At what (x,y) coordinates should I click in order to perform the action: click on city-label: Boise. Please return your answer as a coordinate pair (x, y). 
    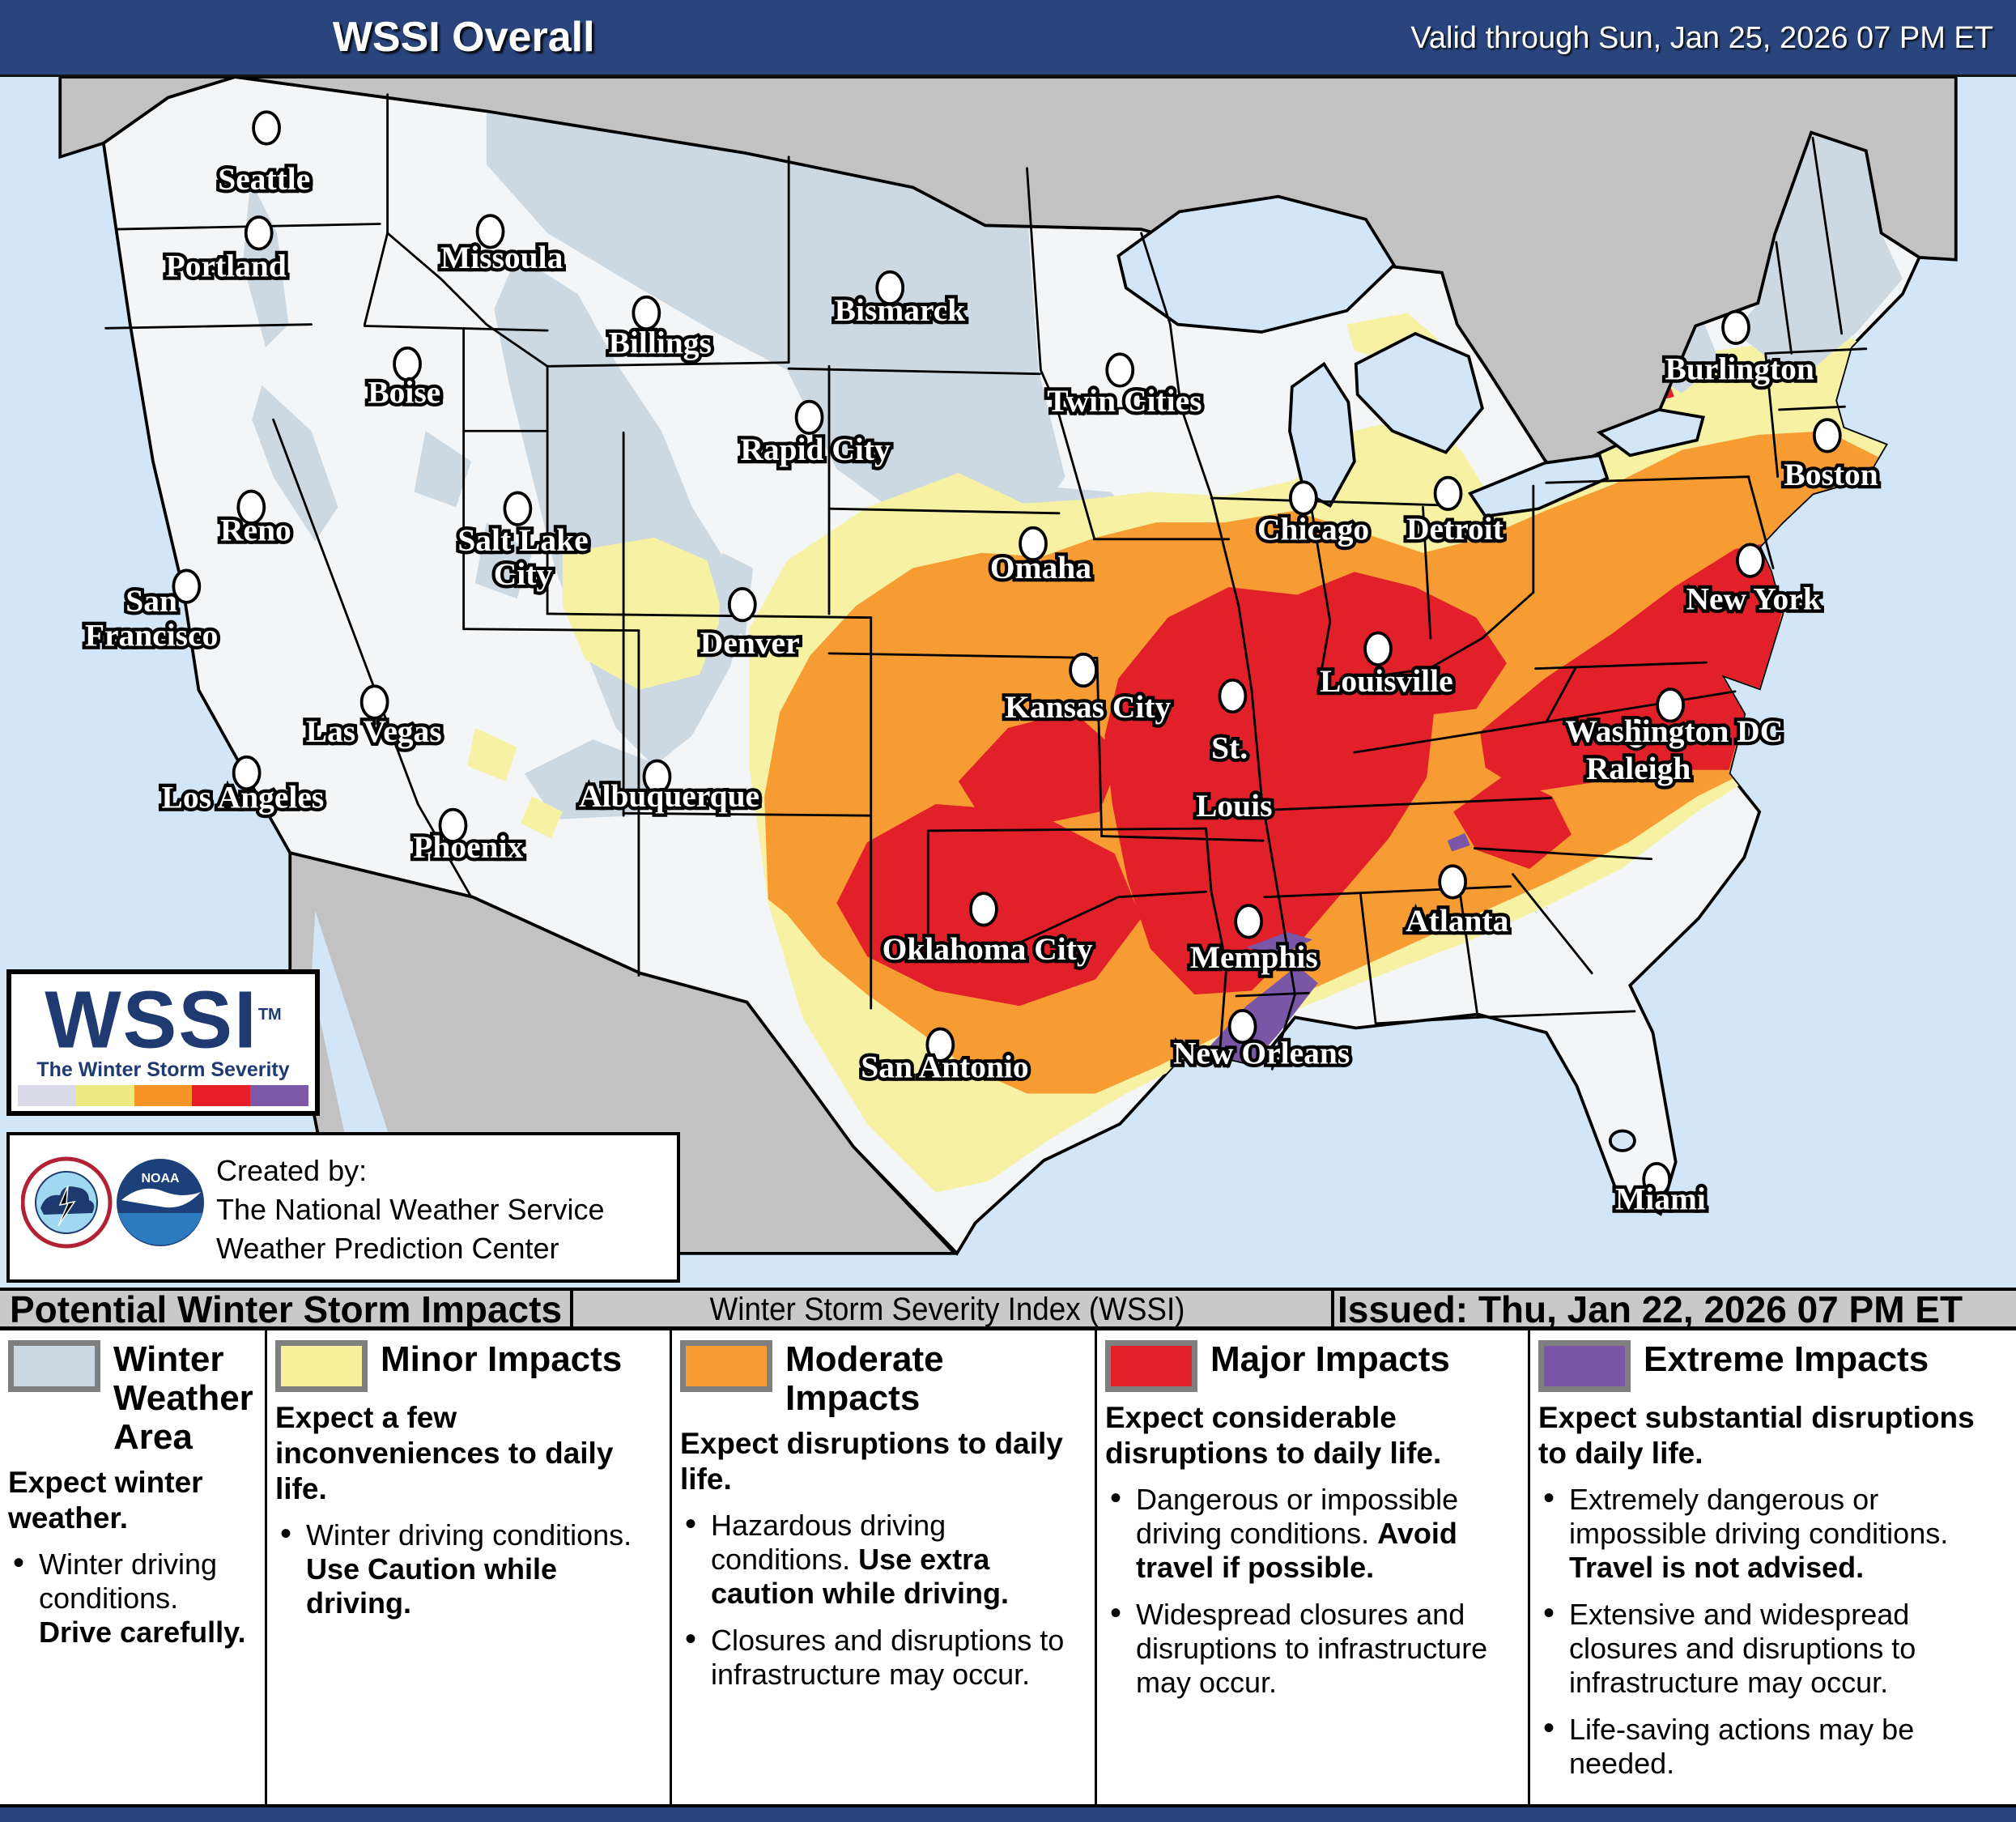
    Looking at the image, I should click on (404, 392).